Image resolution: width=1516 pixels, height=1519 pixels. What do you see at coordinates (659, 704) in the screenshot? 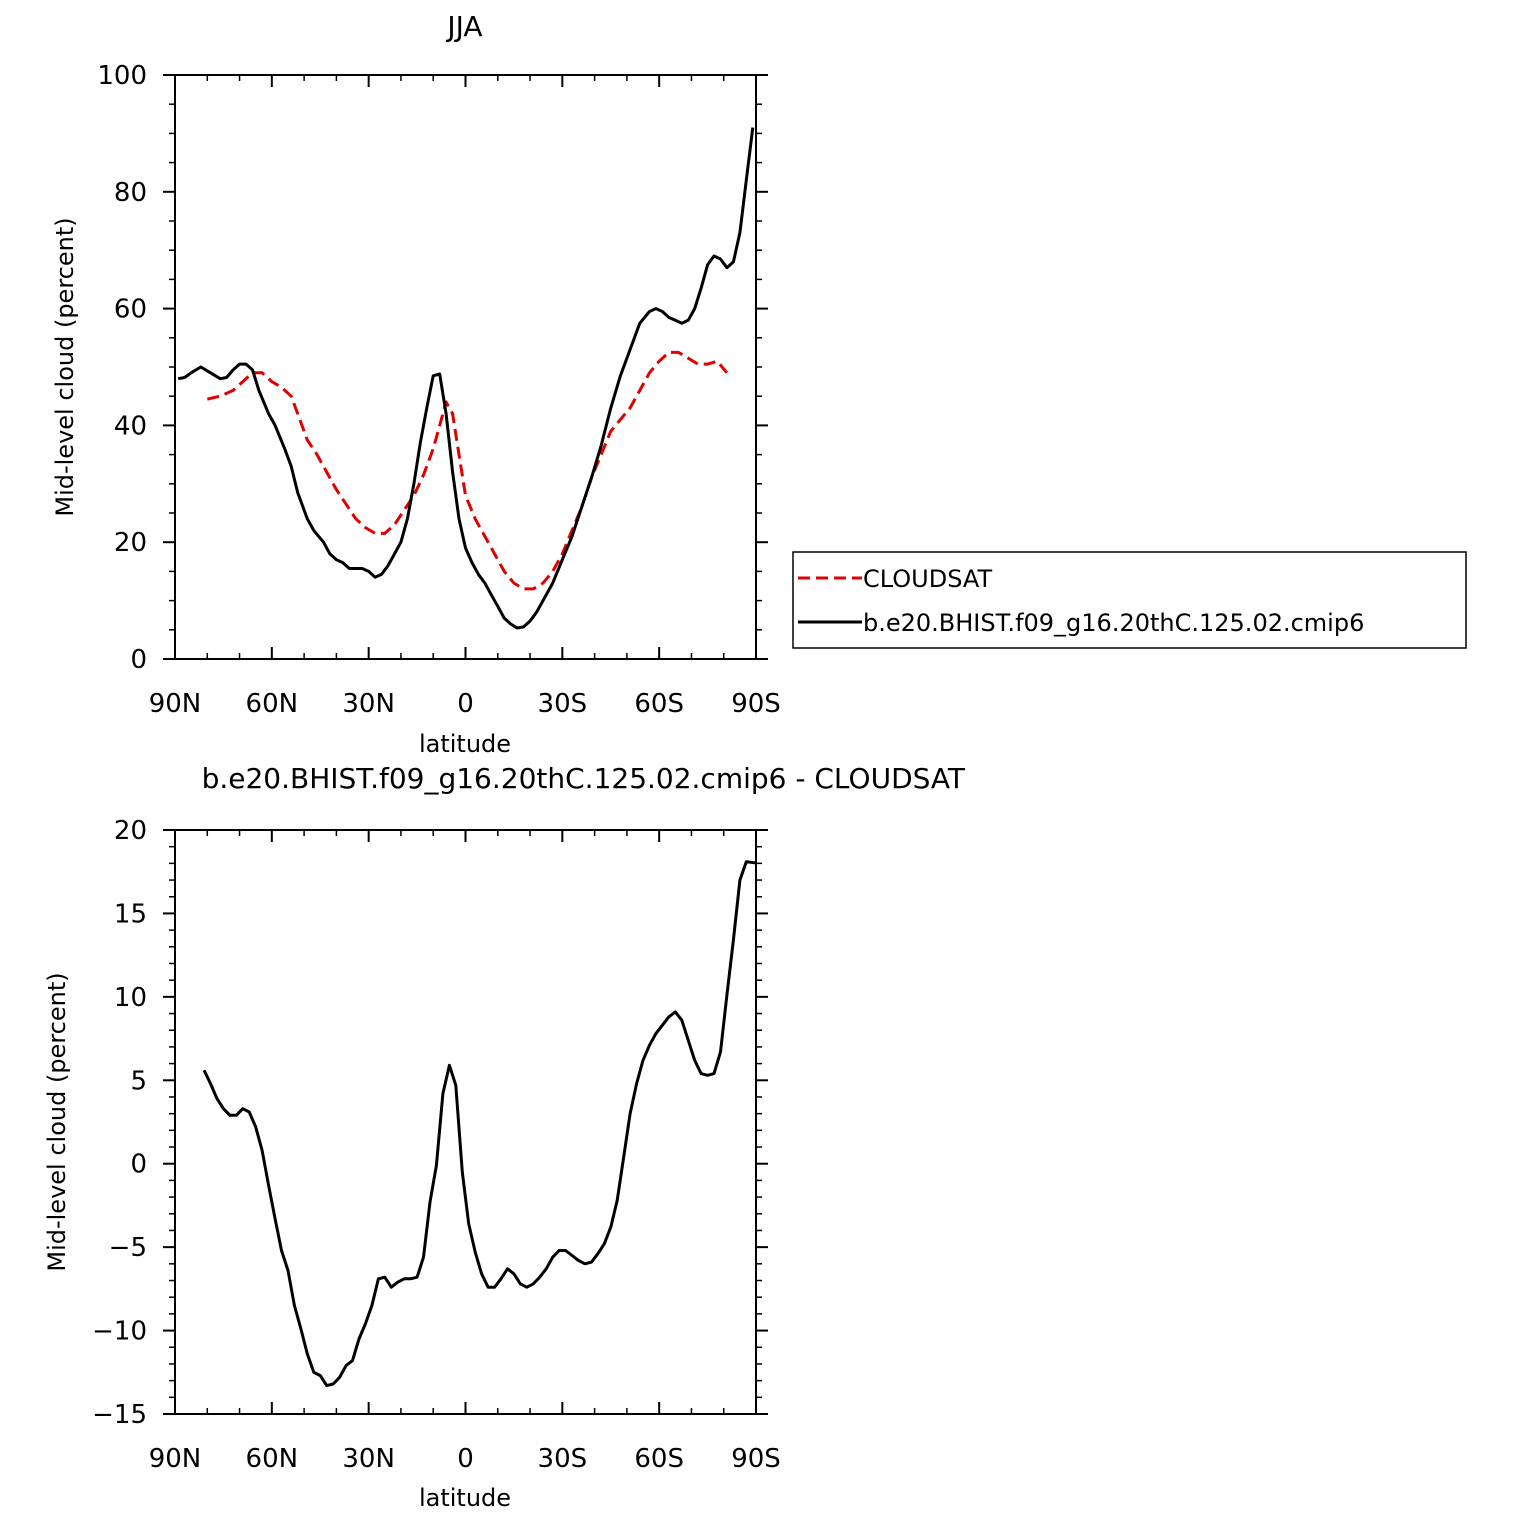
I see `top-x-tick-label: 60S` at bounding box center [659, 704].